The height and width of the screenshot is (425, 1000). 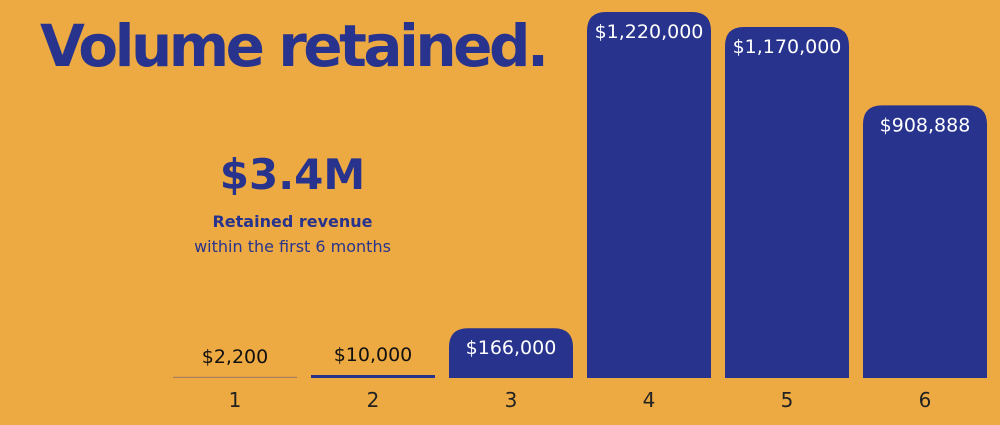 What do you see at coordinates (511, 400) in the screenshot?
I see `x-tick-label-3: 3` at bounding box center [511, 400].